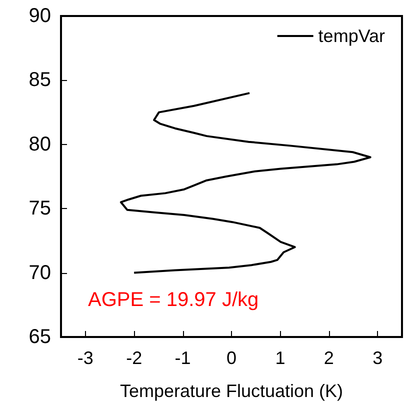 This screenshot has height=414, width=404. Describe the element at coordinates (39, 337) in the screenshot. I see `y-tick-label: 65` at that location.